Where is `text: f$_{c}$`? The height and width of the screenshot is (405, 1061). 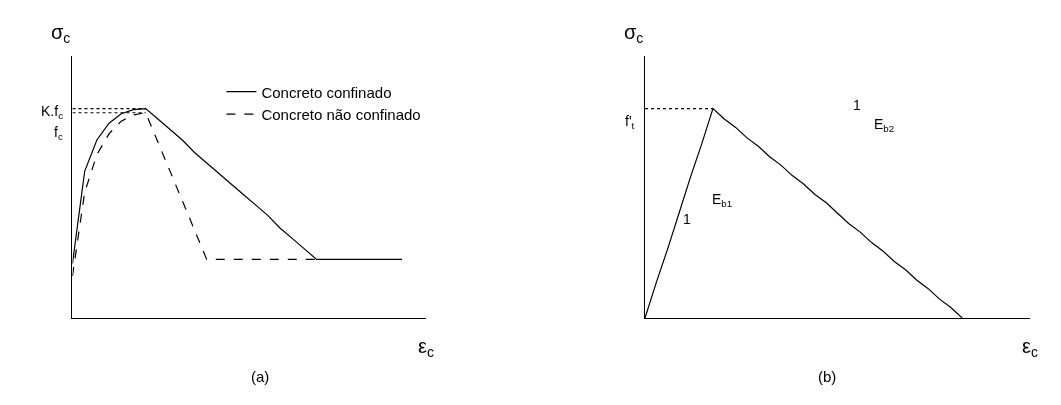 text: f$_{c}$ is located at coordinates (58, 133).